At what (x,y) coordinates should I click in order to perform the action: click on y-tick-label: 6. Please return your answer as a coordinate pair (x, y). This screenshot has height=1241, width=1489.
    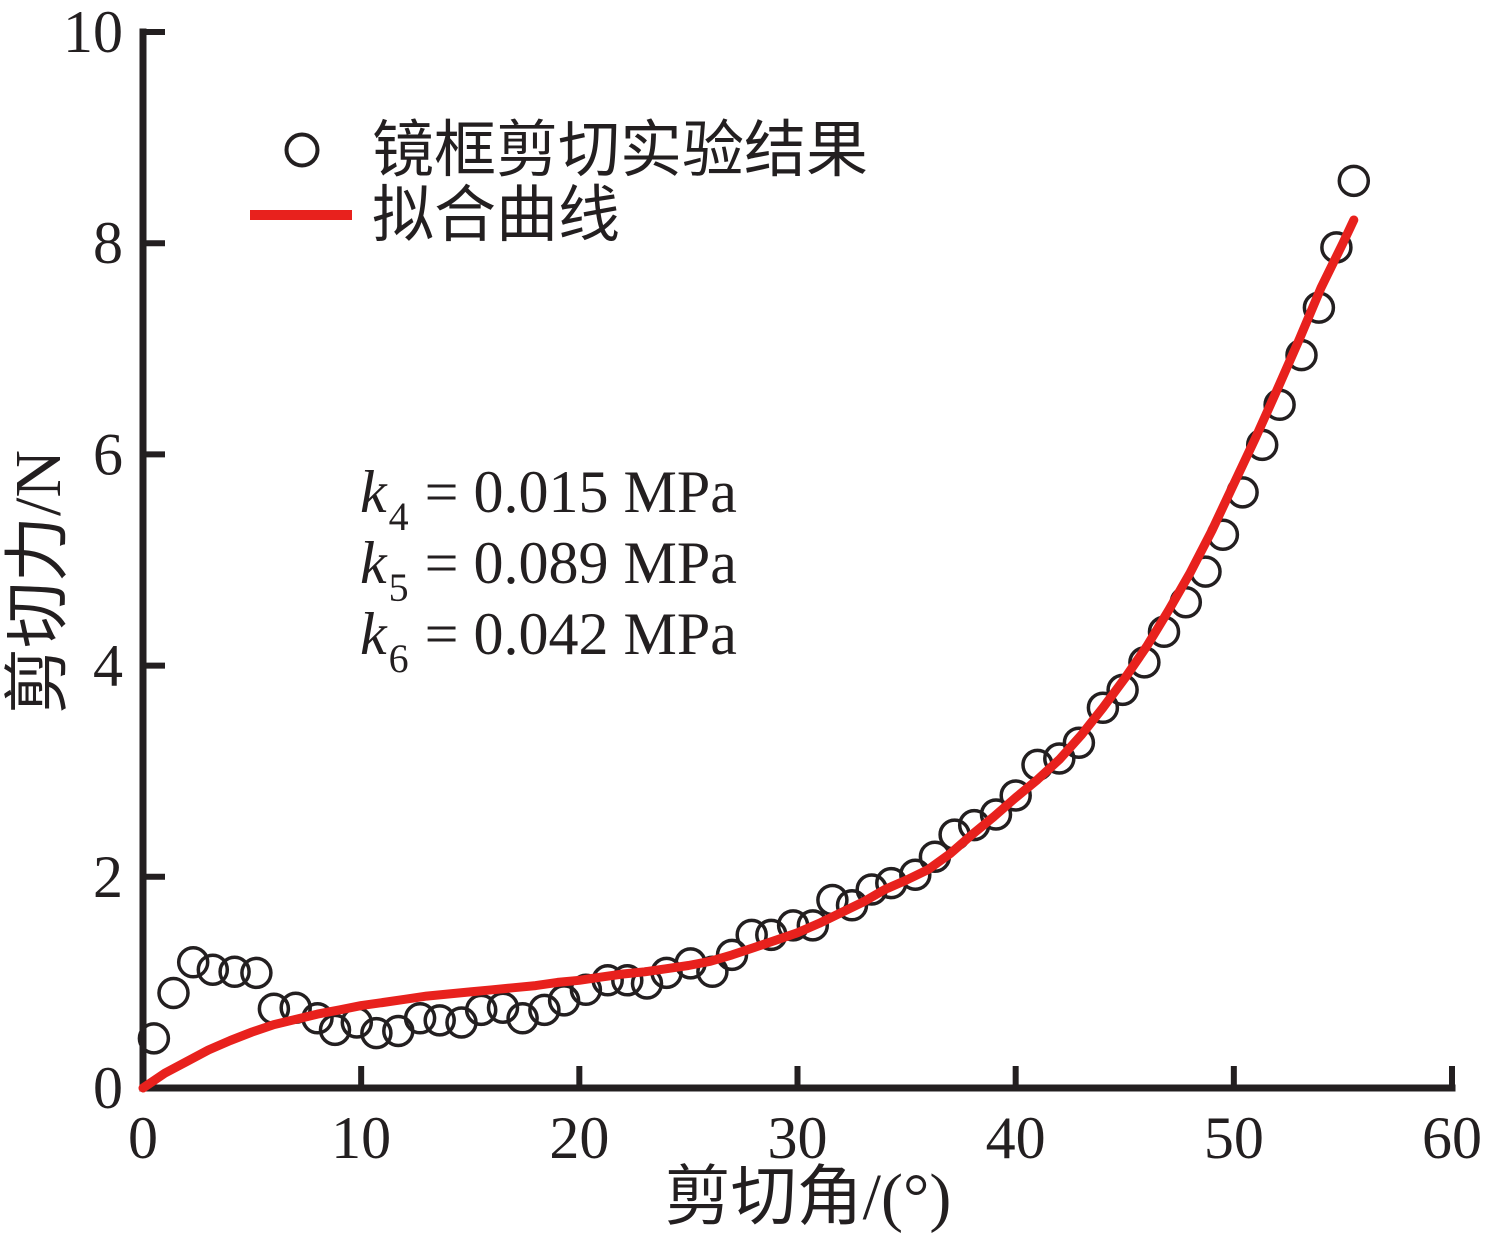
    Looking at the image, I should click on (108, 454).